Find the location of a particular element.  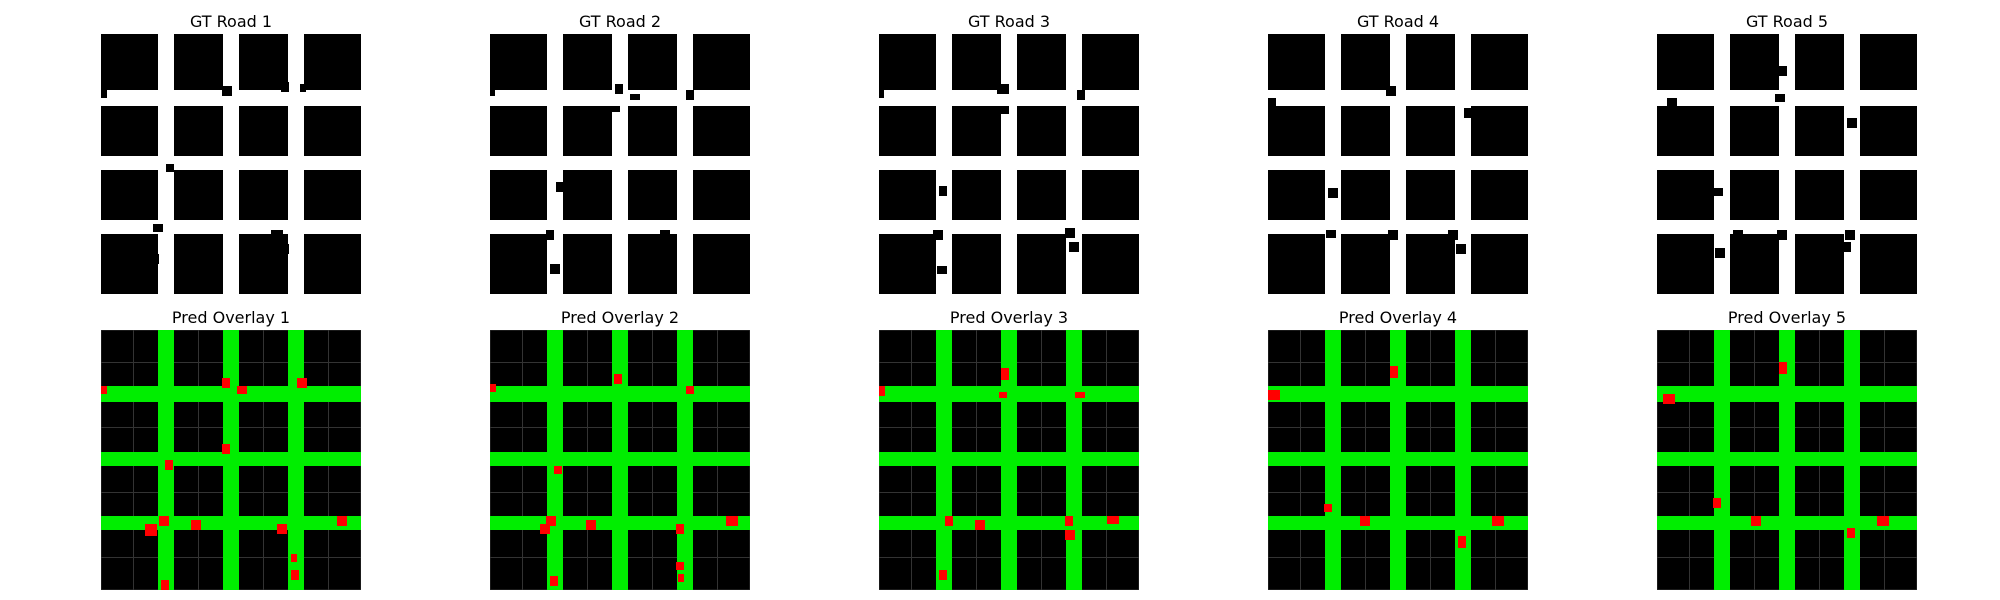

panel-title: Pred Overlay 1 is located at coordinates (231, 317).